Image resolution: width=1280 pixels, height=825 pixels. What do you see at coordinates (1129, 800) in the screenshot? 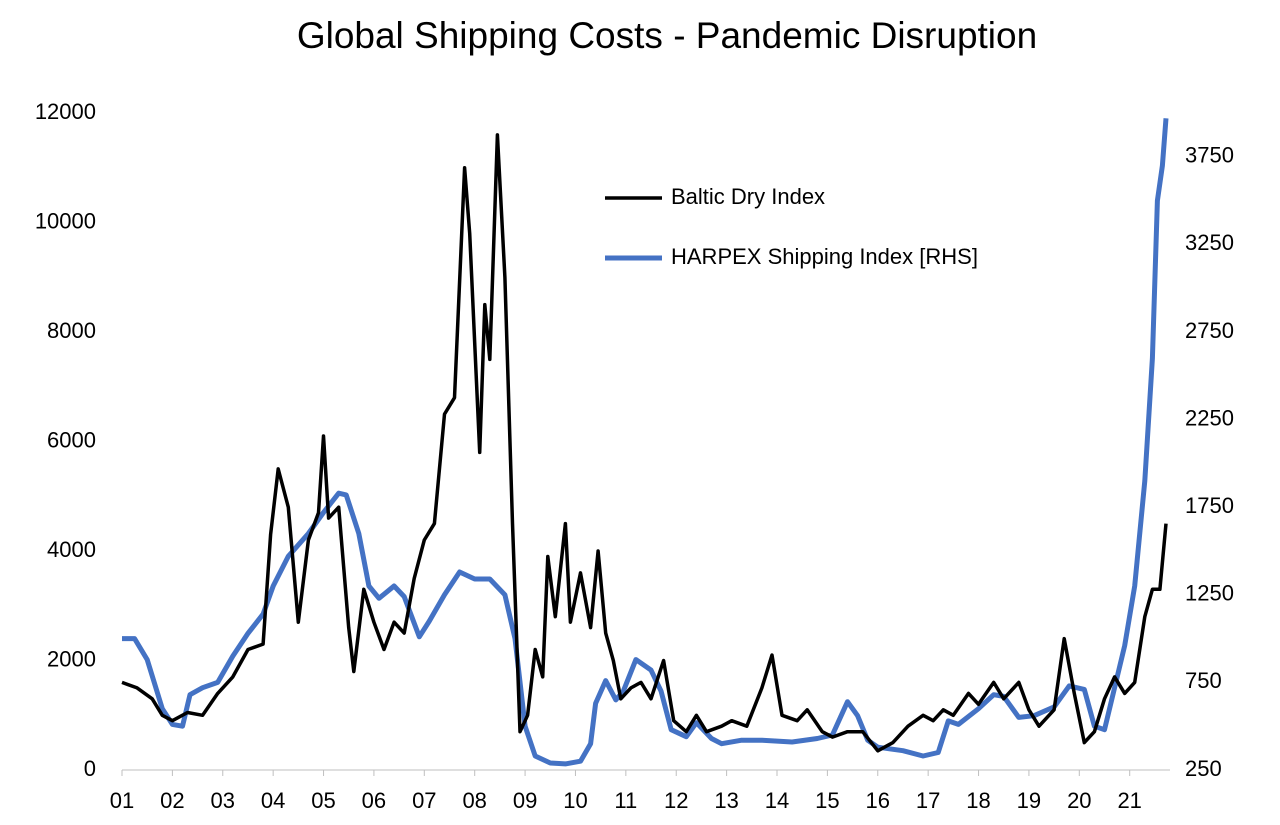
I see `x-tick-label: 21` at bounding box center [1129, 800].